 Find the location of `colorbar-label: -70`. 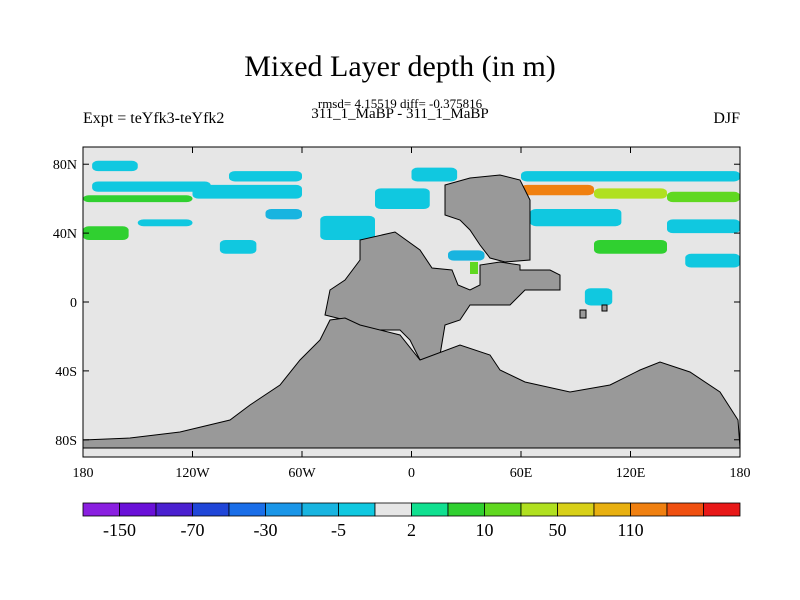

colorbar-label: -70 is located at coordinates (193, 530).